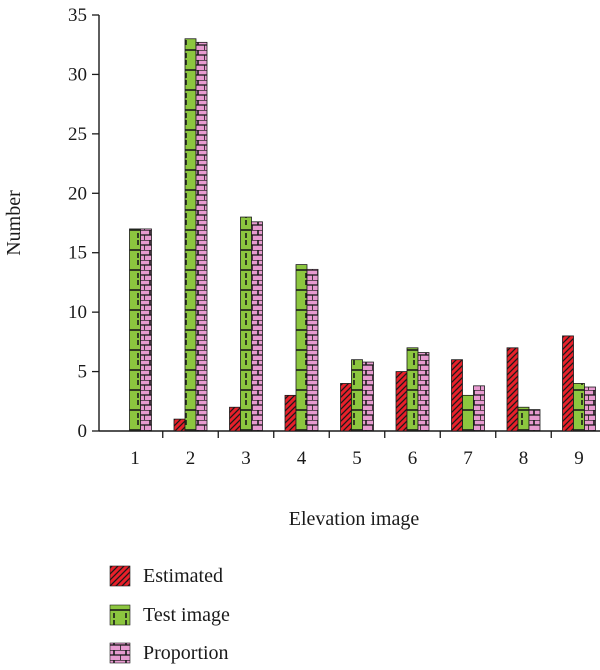 Image resolution: width=600 pixels, height=670 pixels. What do you see at coordinates (14, 223) in the screenshot?
I see `y-axis-title: Number` at bounding box center [14, 223].